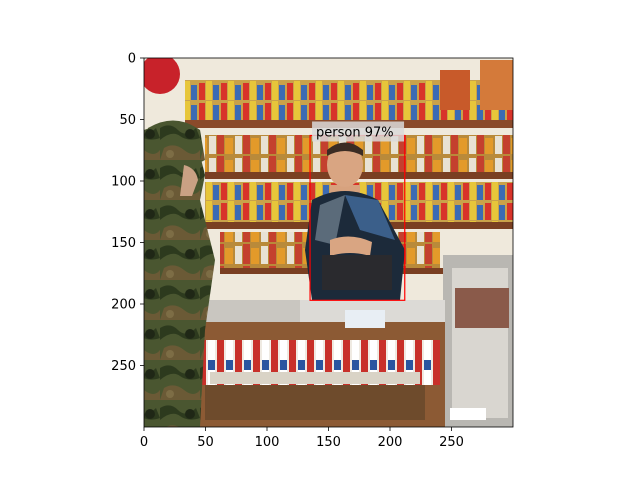  I want to click on detection-layer: person 97%, so click(357, 211).